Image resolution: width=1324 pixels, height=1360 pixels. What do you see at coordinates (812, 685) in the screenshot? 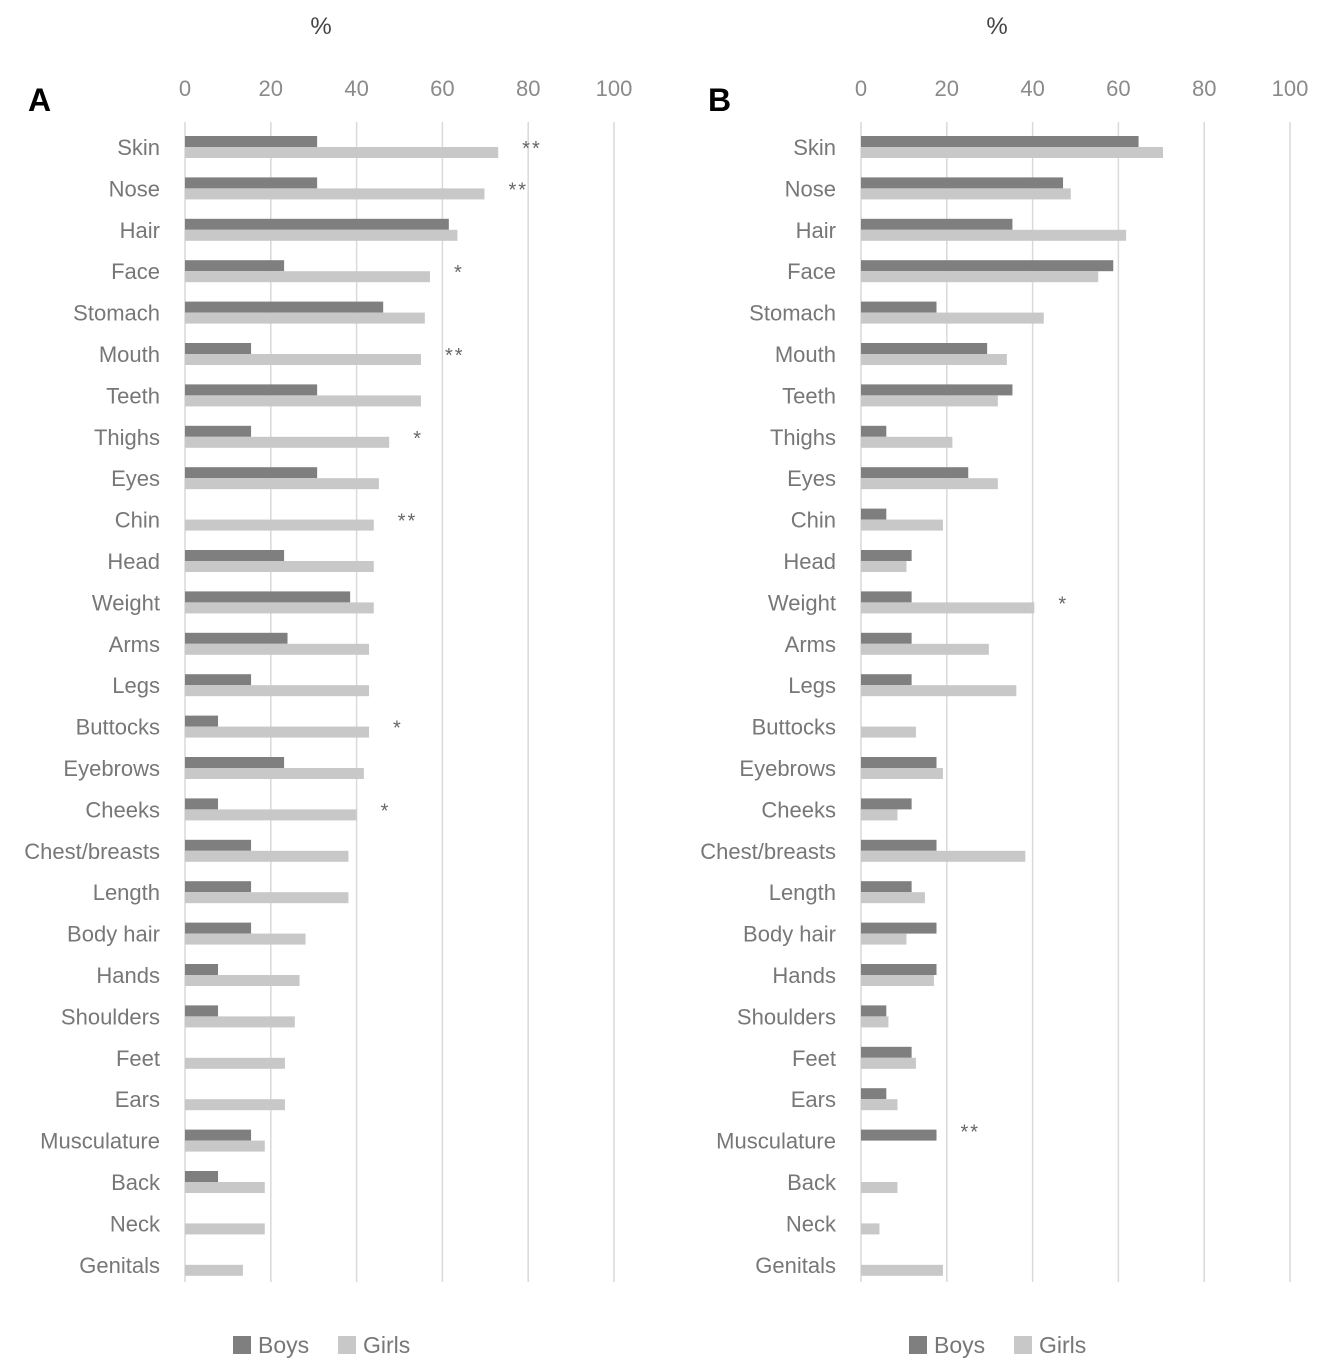
I see `category-label: Legs` at bounding box center [812, 685].